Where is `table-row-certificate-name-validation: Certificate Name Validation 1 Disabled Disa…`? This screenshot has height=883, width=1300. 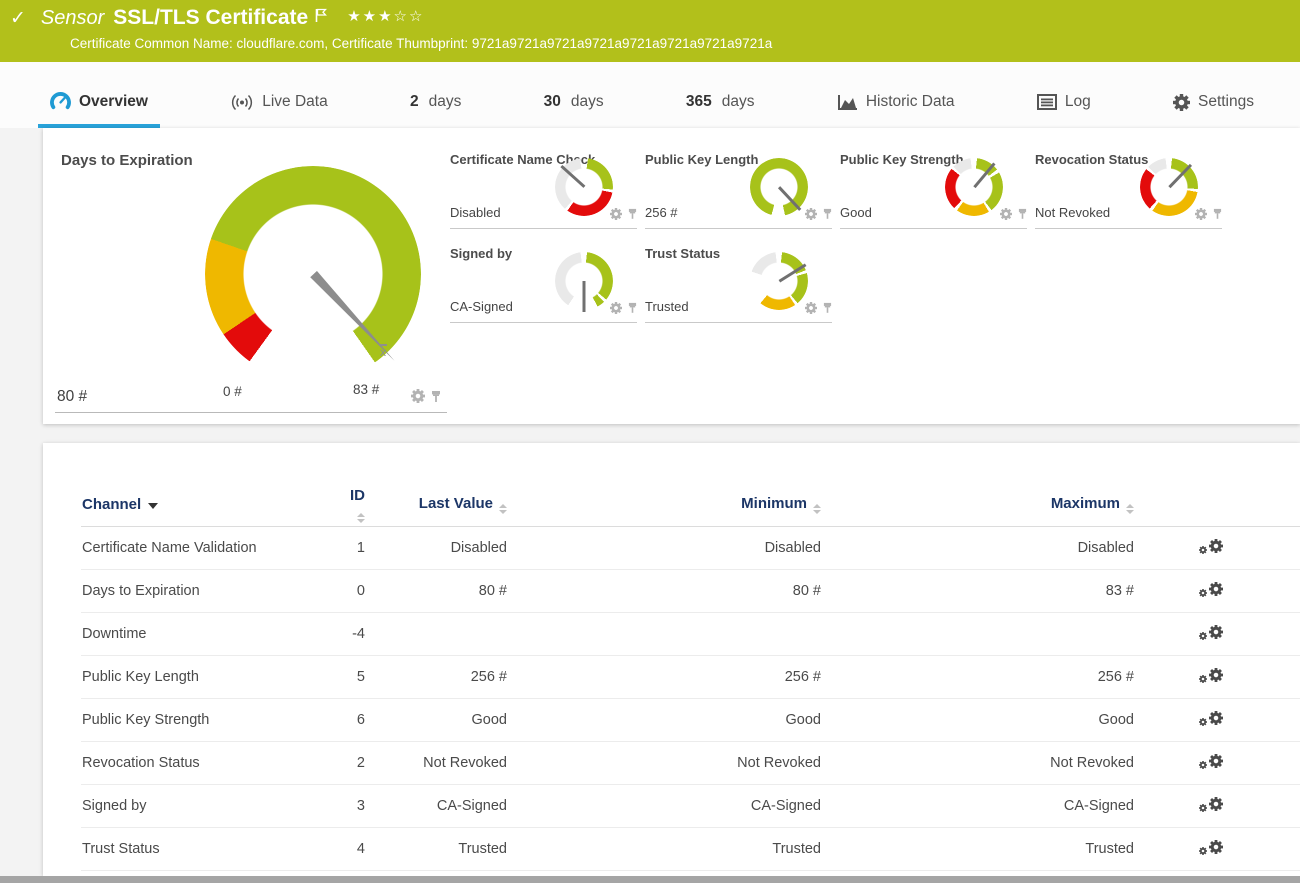 table-row-certificate-name-validation: Certificate Name Validation 1 Disabled Disa… is located at coordinates (690, 548).